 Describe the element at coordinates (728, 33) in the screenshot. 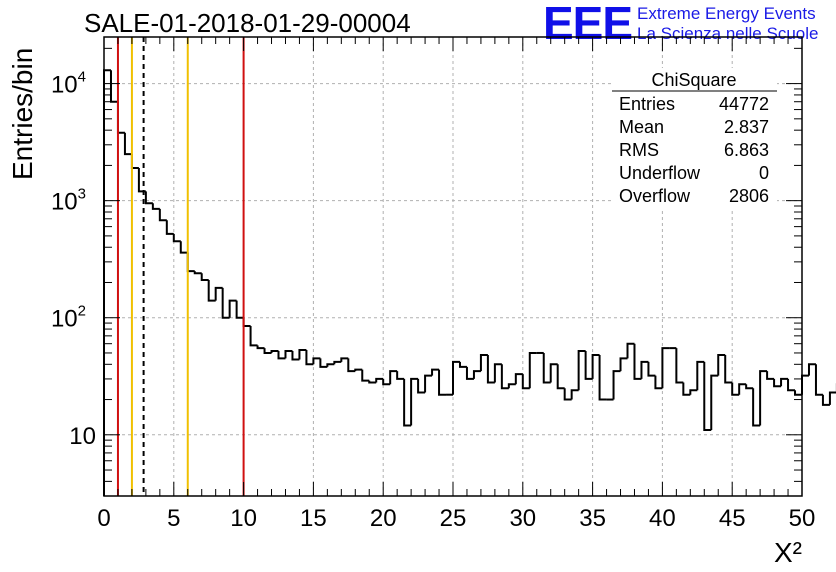

I see `brand-line-2: La Scienza nelle Scuole` at that location.